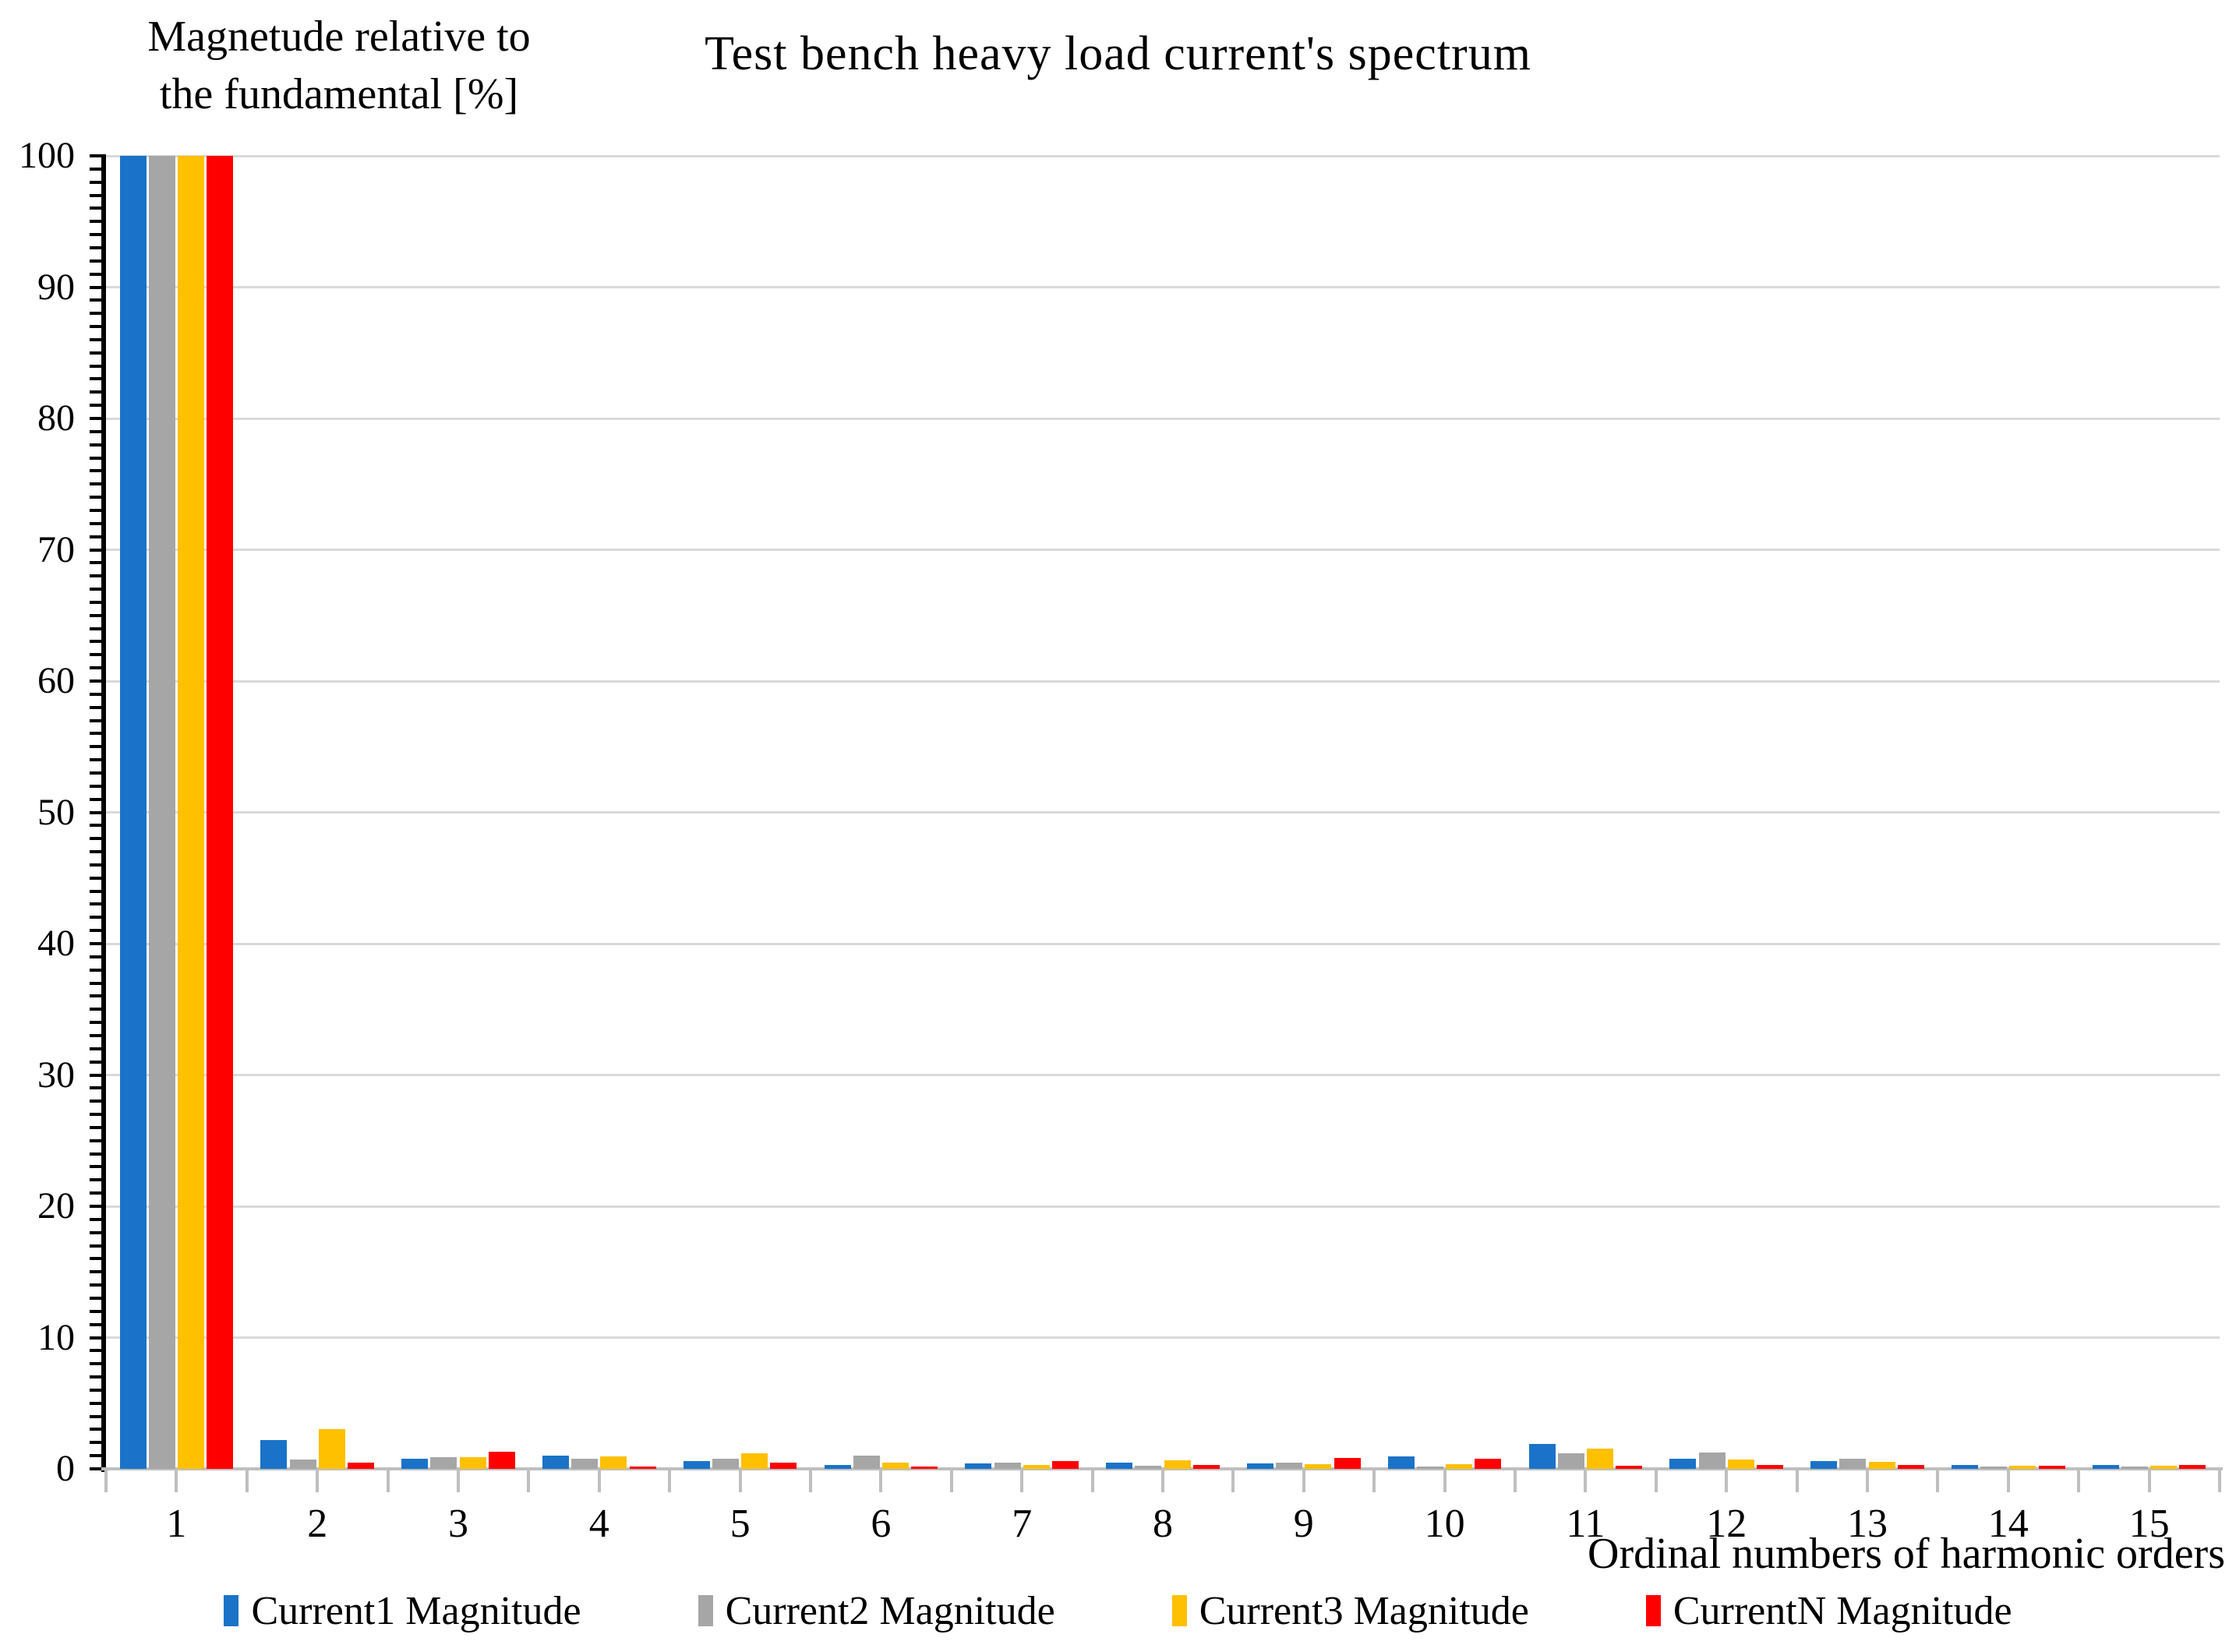  I want to click on legend-label: Current2 Magnitude, so click(890, 1611).